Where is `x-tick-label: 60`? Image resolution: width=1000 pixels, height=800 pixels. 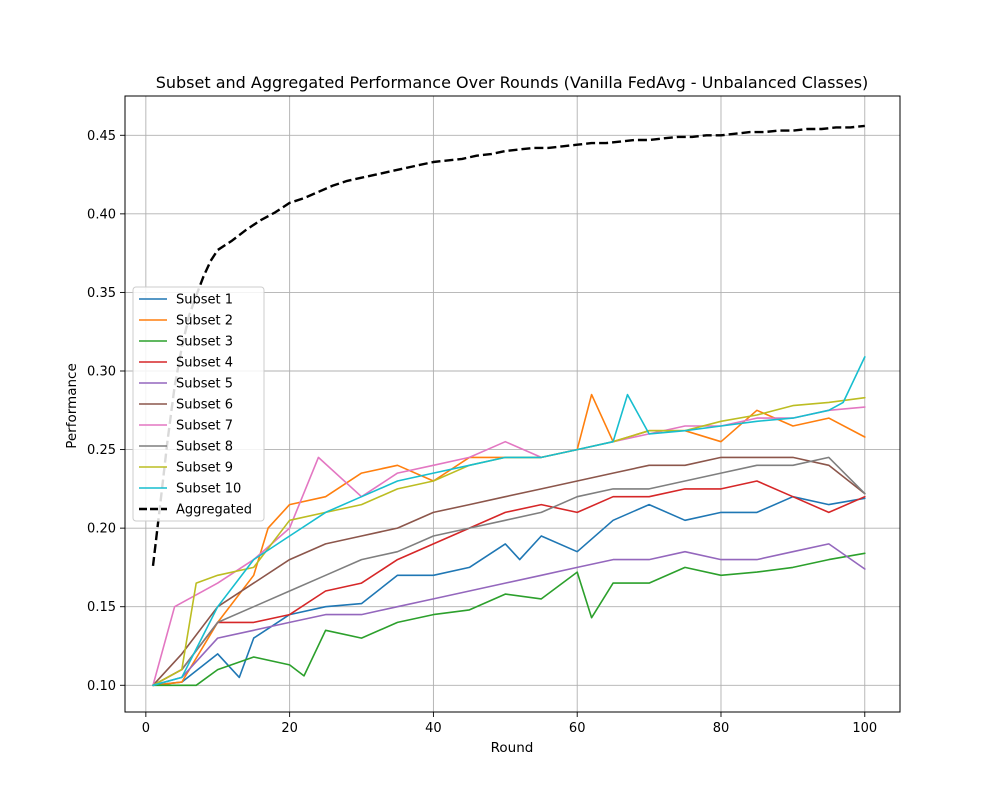 x-tick-label: 60 is located at coordinates (577, 728).